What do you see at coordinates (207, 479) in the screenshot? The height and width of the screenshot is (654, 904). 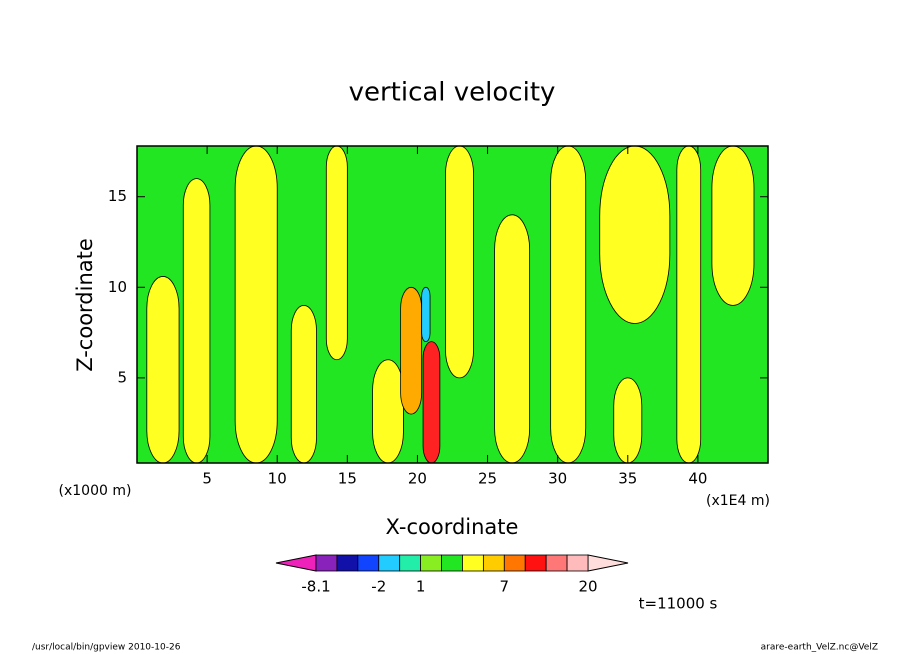 I see `x-tick-label: 5` at bounding box center [207, 479].